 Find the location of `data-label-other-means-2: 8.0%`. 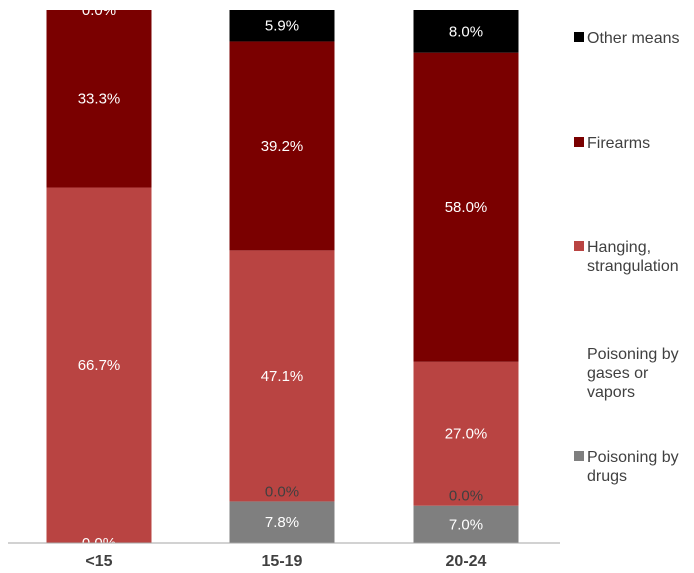

data-label-other-means-2: 8.0% is located at coordinates (466, 31).